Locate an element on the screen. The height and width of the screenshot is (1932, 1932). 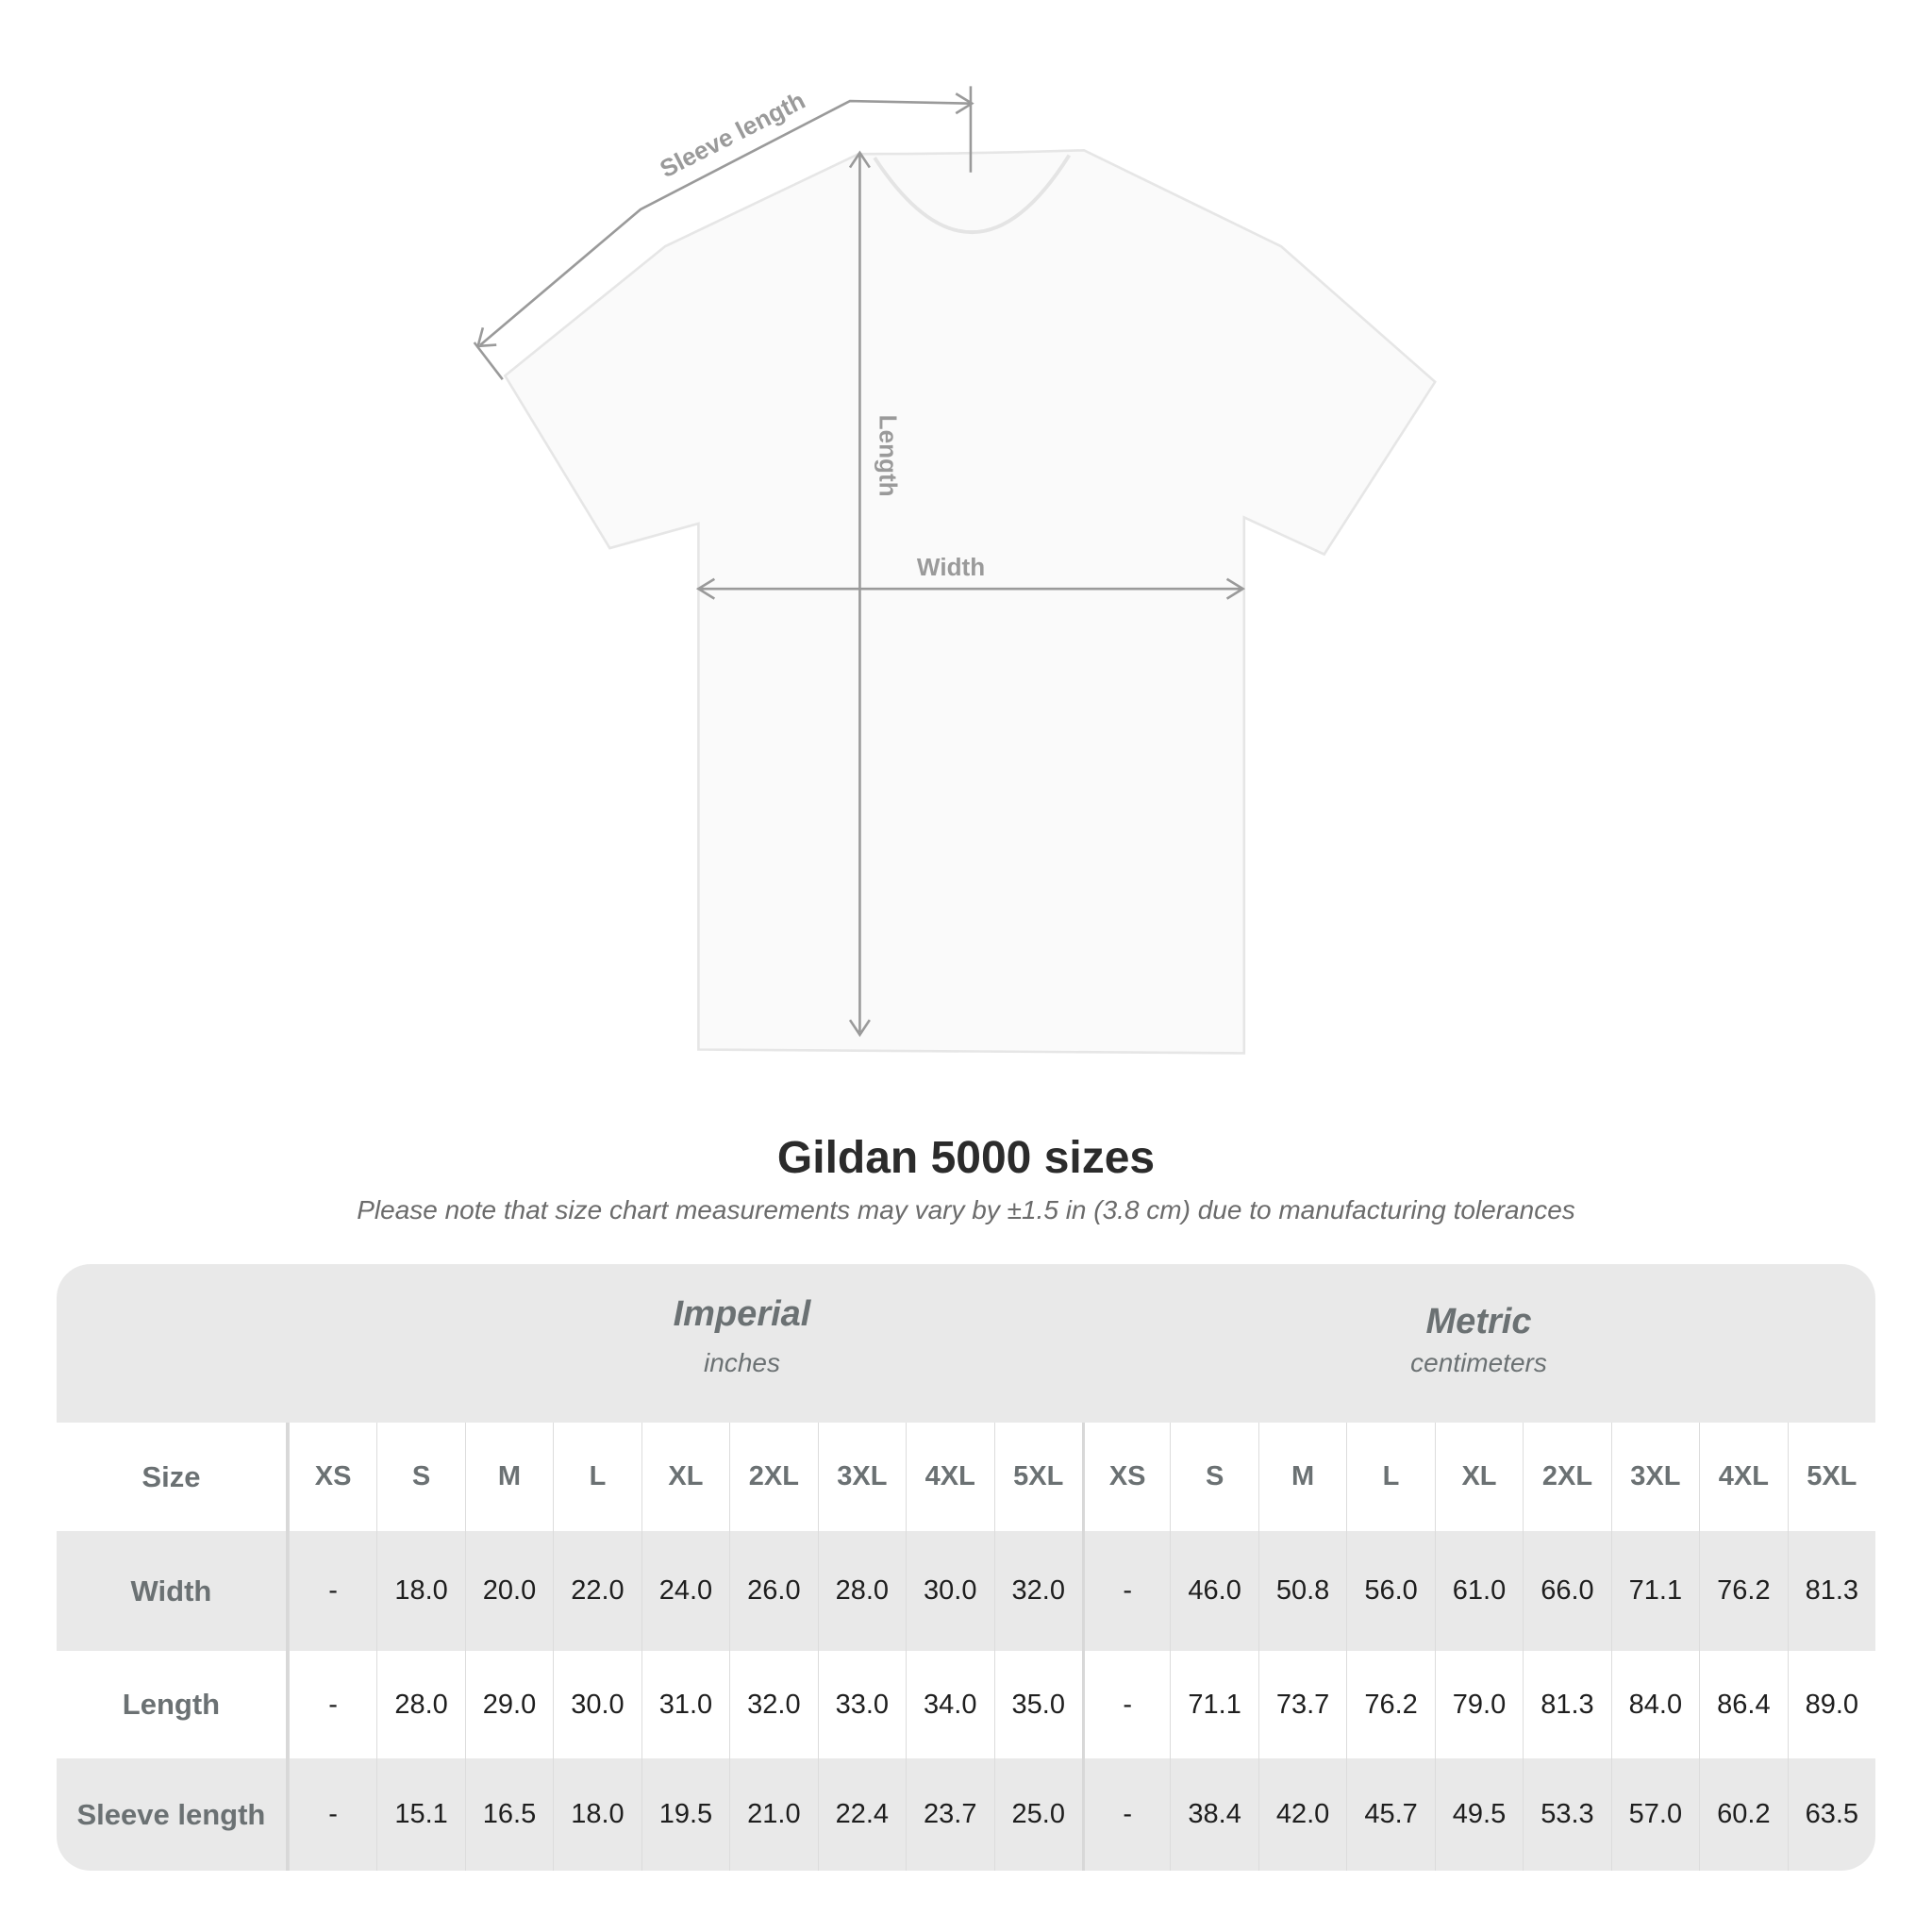
imperial-size-M: M is located at coordinates (508, 1477).